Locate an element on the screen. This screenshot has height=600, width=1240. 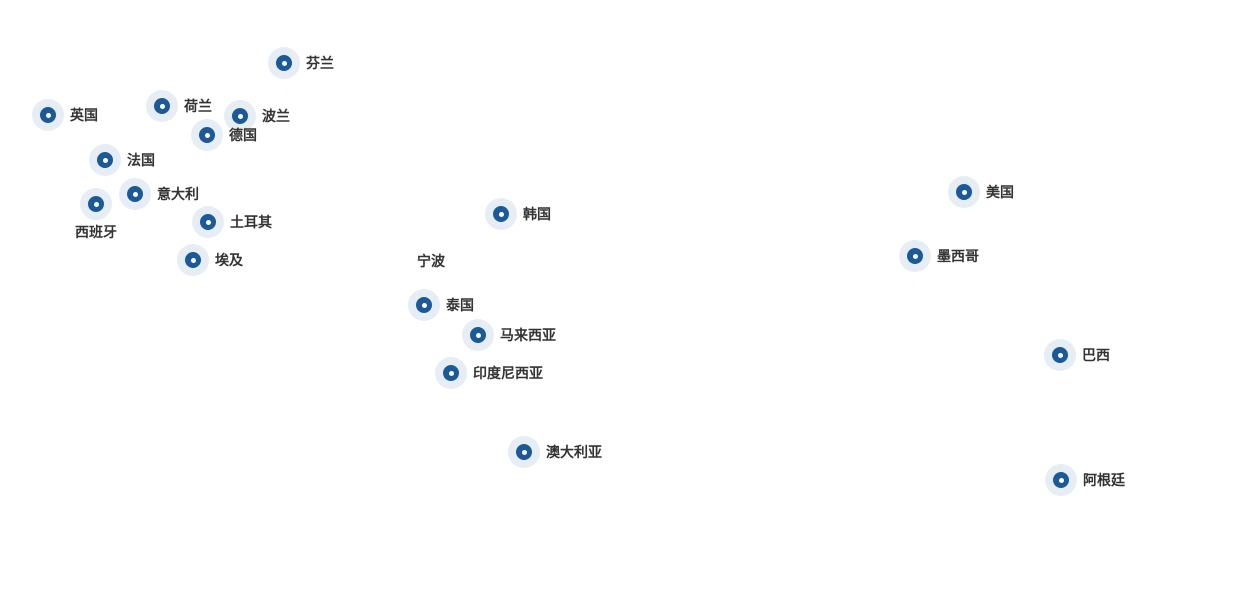
location-label: 西班牙 is located at coordinates (96, 233).